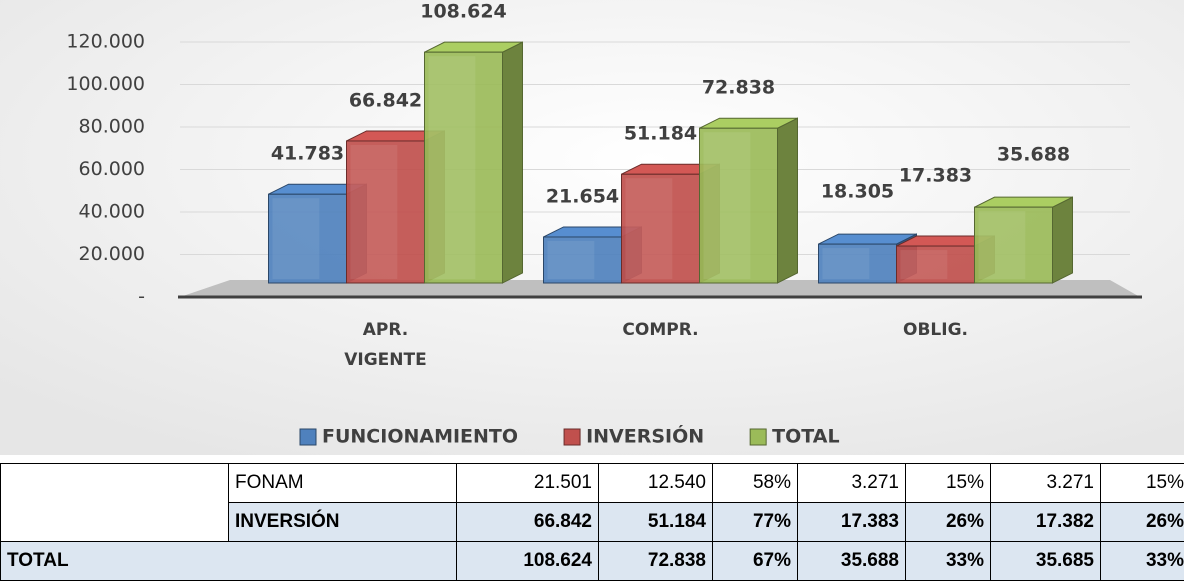  I want to click on y-tick-label: 40.000, so click(112, 212).